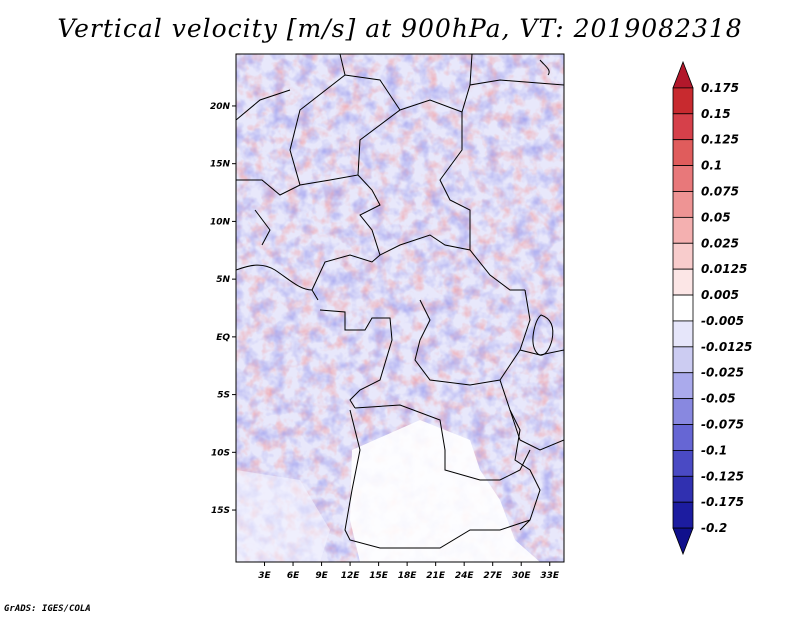 This screenshot has height=618, width=800. Describe the element at coordinates (223, 280) in the screenshot. I see `lat-tick-label: 5N` at that location.